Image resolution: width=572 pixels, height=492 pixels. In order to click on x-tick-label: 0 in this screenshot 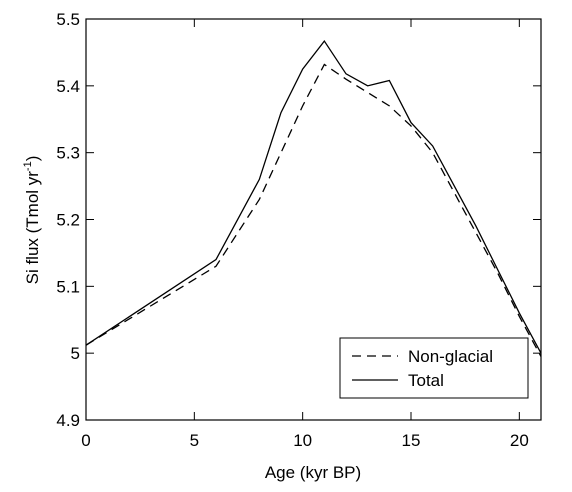, I will do `click(85, 440)`.